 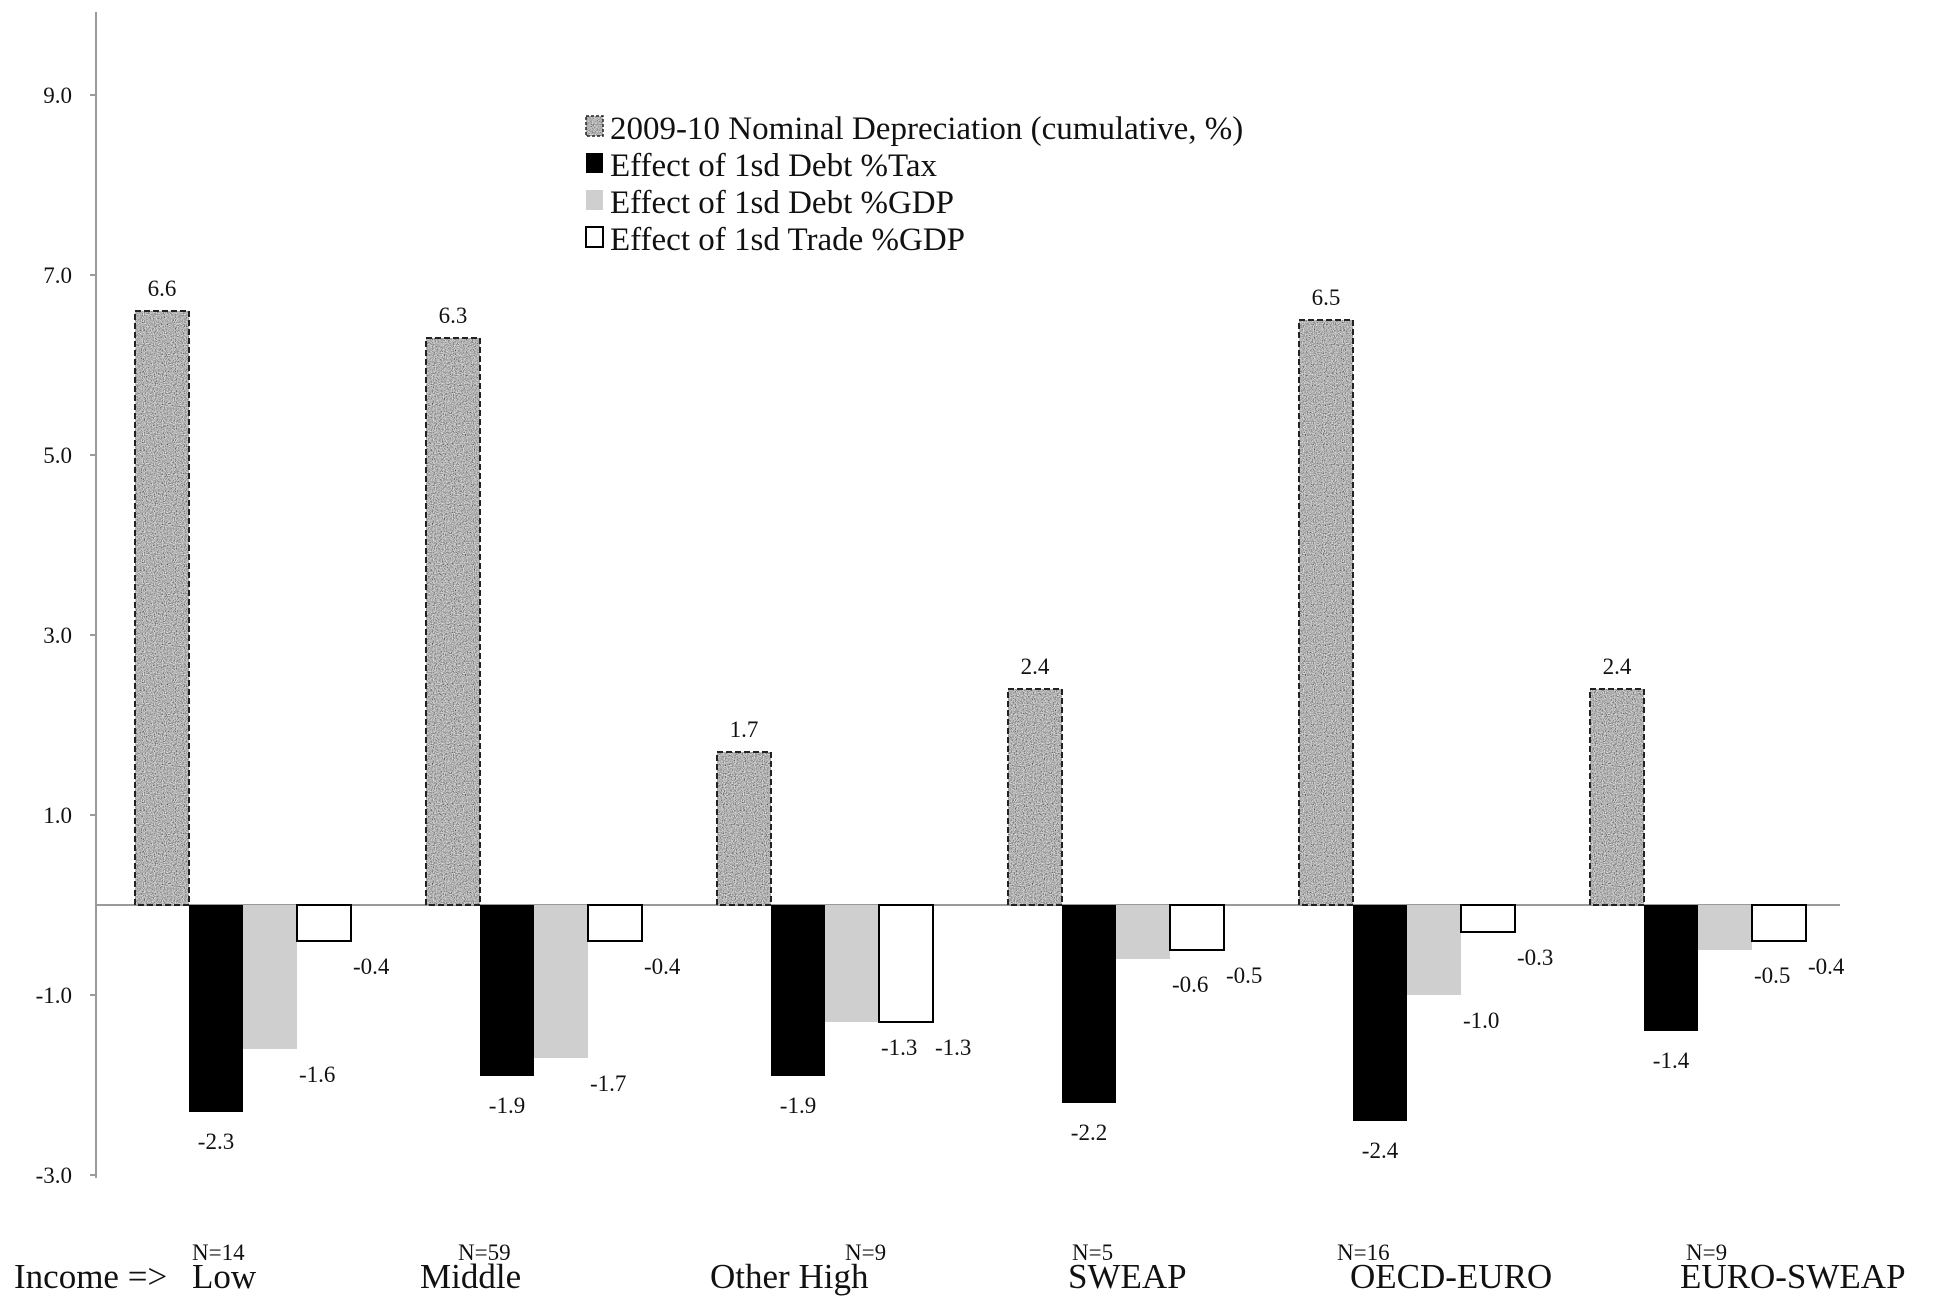 What do you see at coordinates (470, 1276) in the screenshot?
I see `category-label: Middle` at bounding box center [470, 1276].